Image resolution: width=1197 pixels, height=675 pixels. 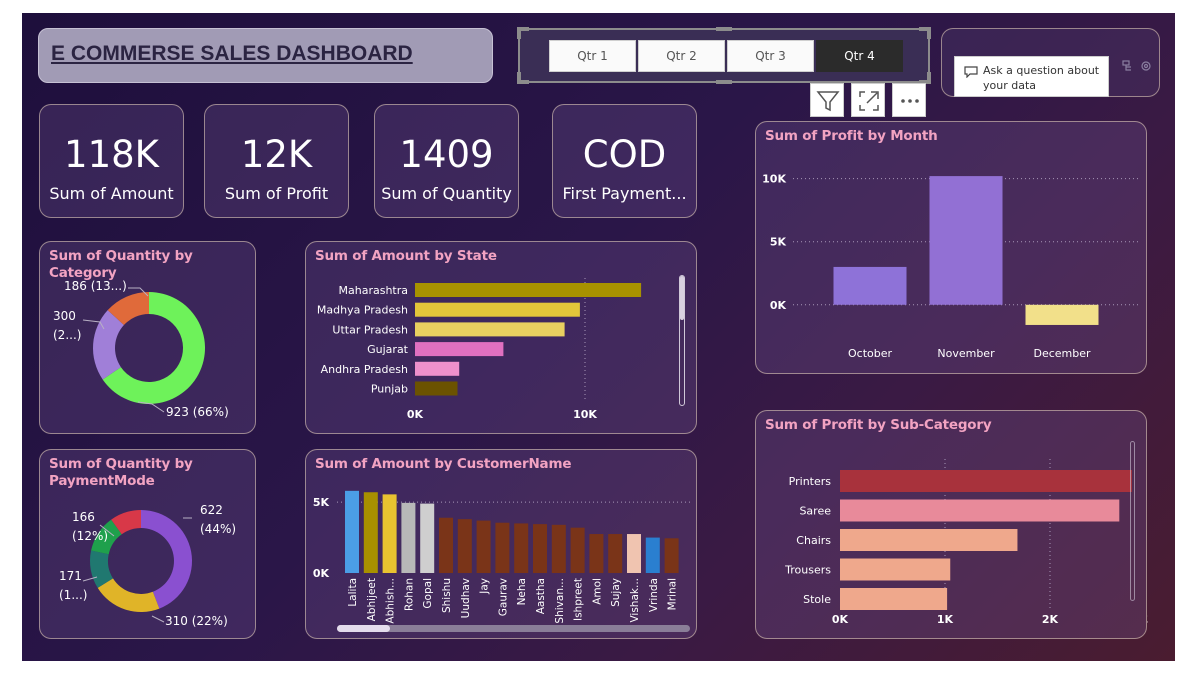 I want to click on slicer-qtr1-button: Qtr 1, so click(x=592, y=56).